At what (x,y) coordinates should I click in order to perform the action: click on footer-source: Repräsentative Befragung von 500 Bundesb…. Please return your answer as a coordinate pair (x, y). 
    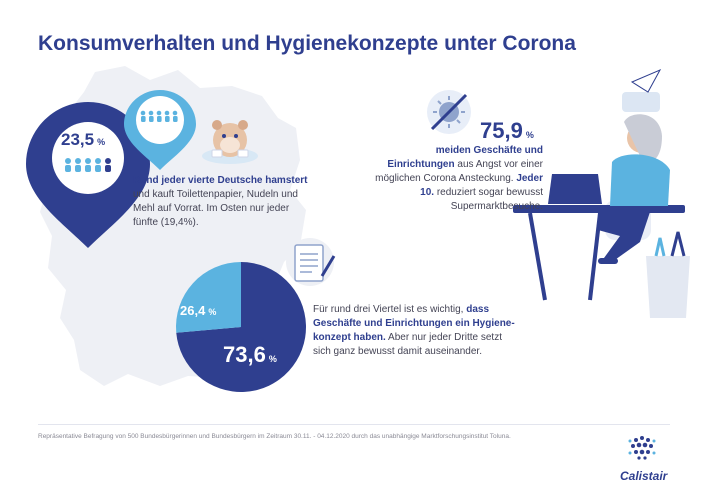
    Looking at the image, I should click on (274, 436).